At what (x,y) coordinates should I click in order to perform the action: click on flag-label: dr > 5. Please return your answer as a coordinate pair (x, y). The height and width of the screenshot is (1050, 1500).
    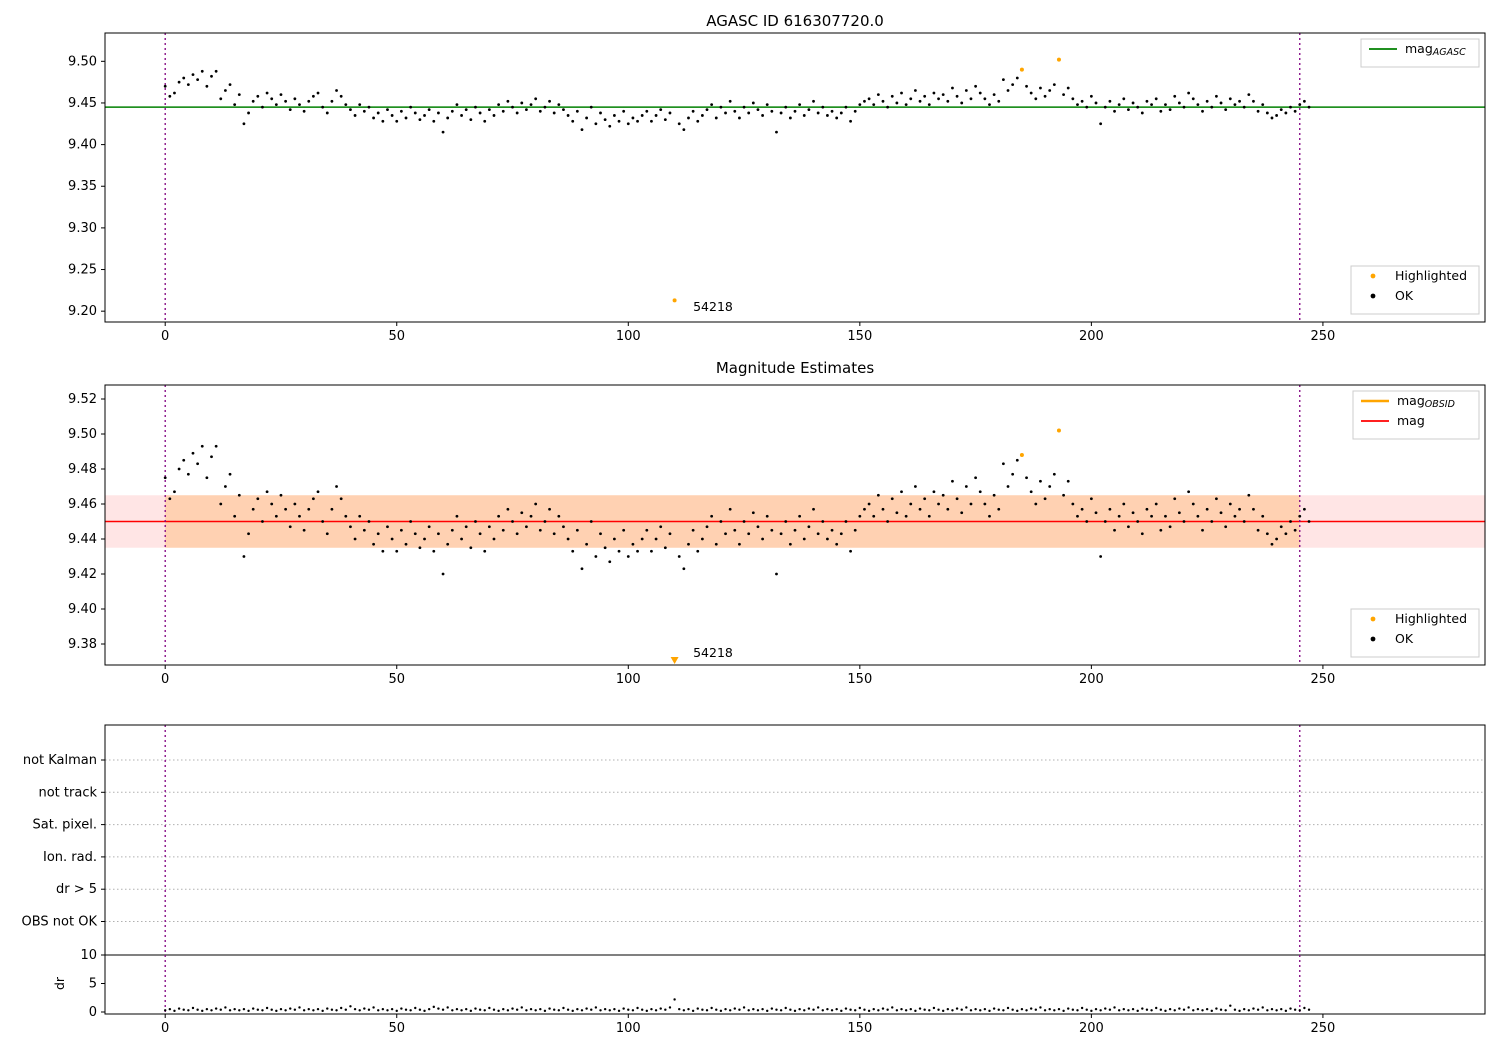
    Looking at the image, I should click on (76, 889).